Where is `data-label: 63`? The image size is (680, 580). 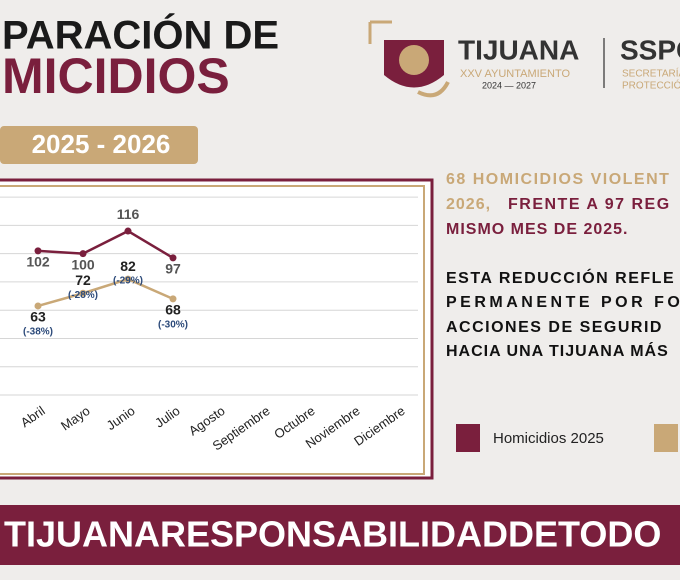 data-label: 63 is located at coordinates (38, 317).